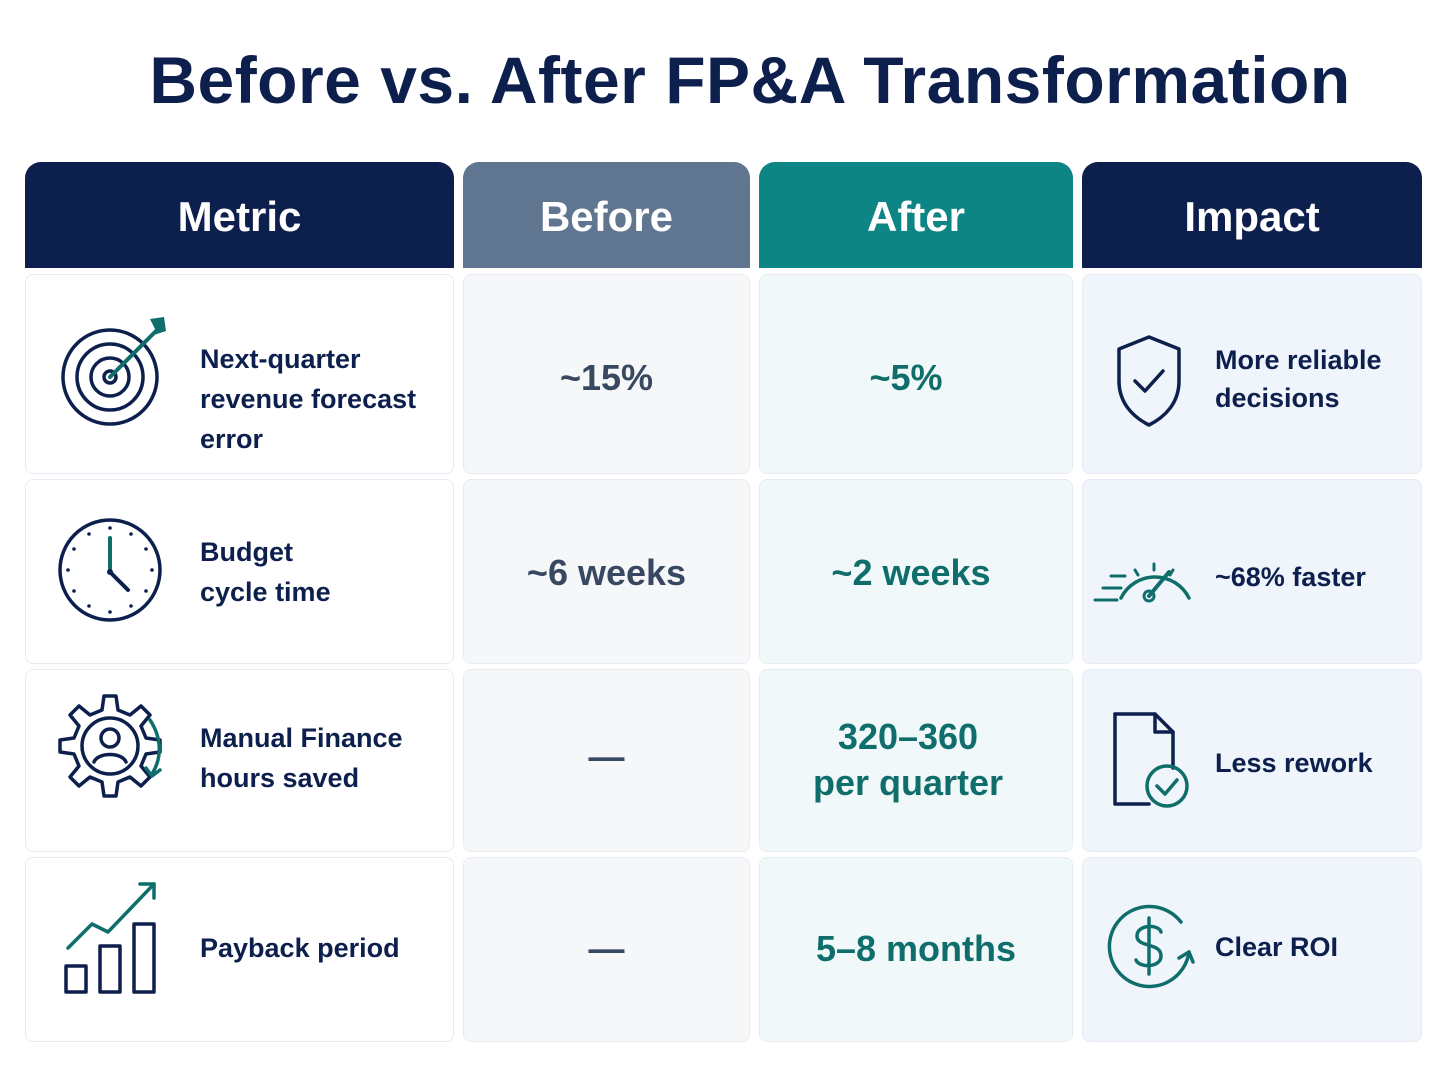 This screenshot has height=1086, width=1448. Describe the element at coordinates (750, 80) in the screenshot. I see `page-title: Before vs. After FP&A Transformation` at that location.